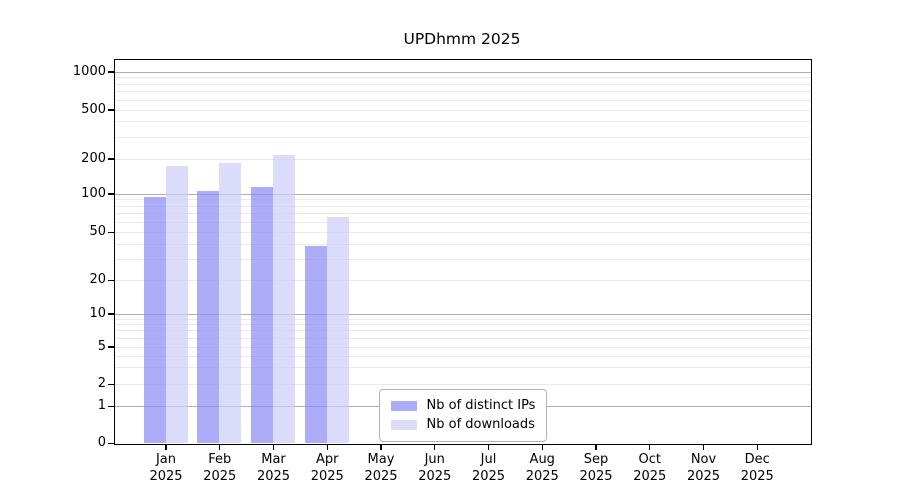  Describe the element at coordinates (434, 459) in the screenshot. I see `x-axis-month-label: Jun` at that location.